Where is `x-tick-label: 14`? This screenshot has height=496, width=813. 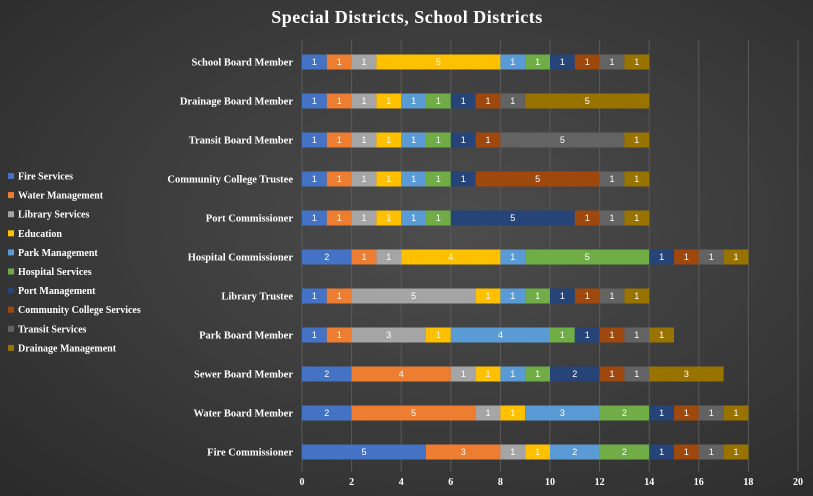 x-tick-label: 14 is located at coordinates (649, 482).